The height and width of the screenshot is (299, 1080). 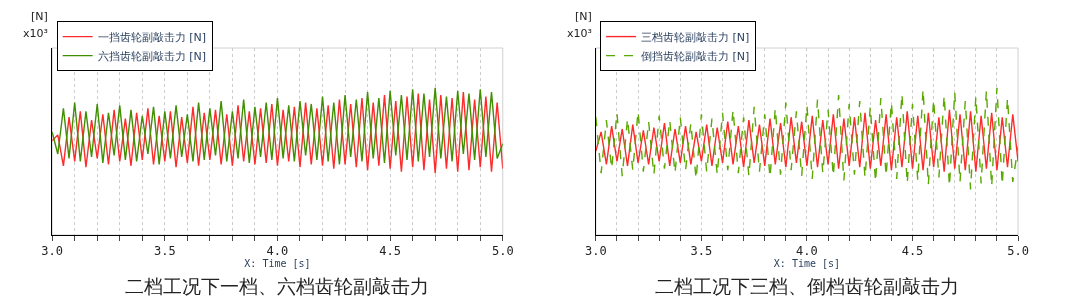 I want to click on text: 二档工况下一档、六档齿轮副敲击力, so click(x=277, y=286).